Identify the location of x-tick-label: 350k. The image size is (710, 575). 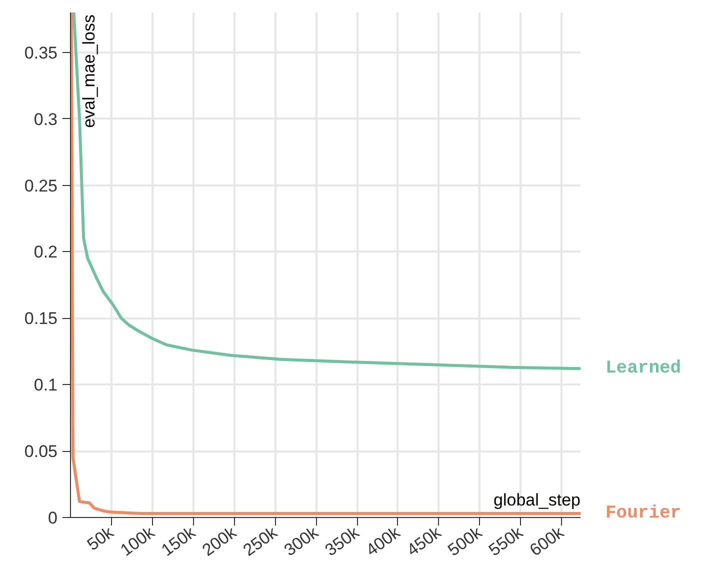
(343, 541).